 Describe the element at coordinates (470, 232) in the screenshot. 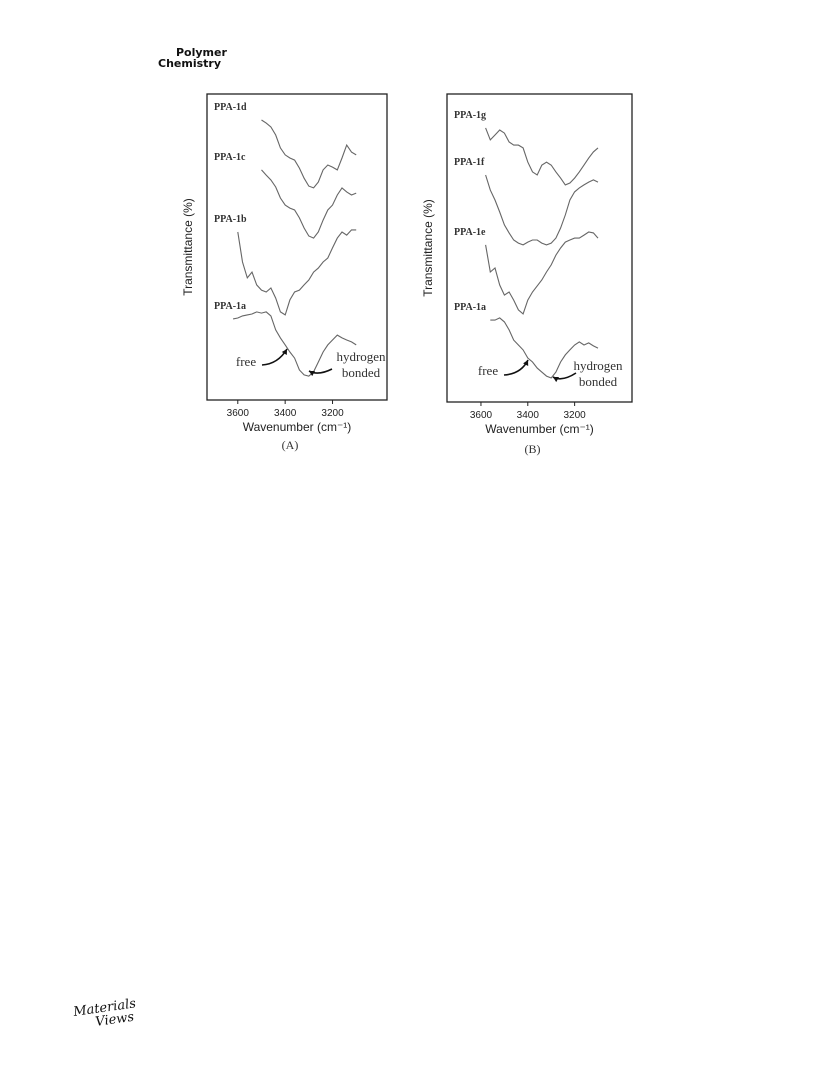

I see `series-label: PPA-1e` at that location.